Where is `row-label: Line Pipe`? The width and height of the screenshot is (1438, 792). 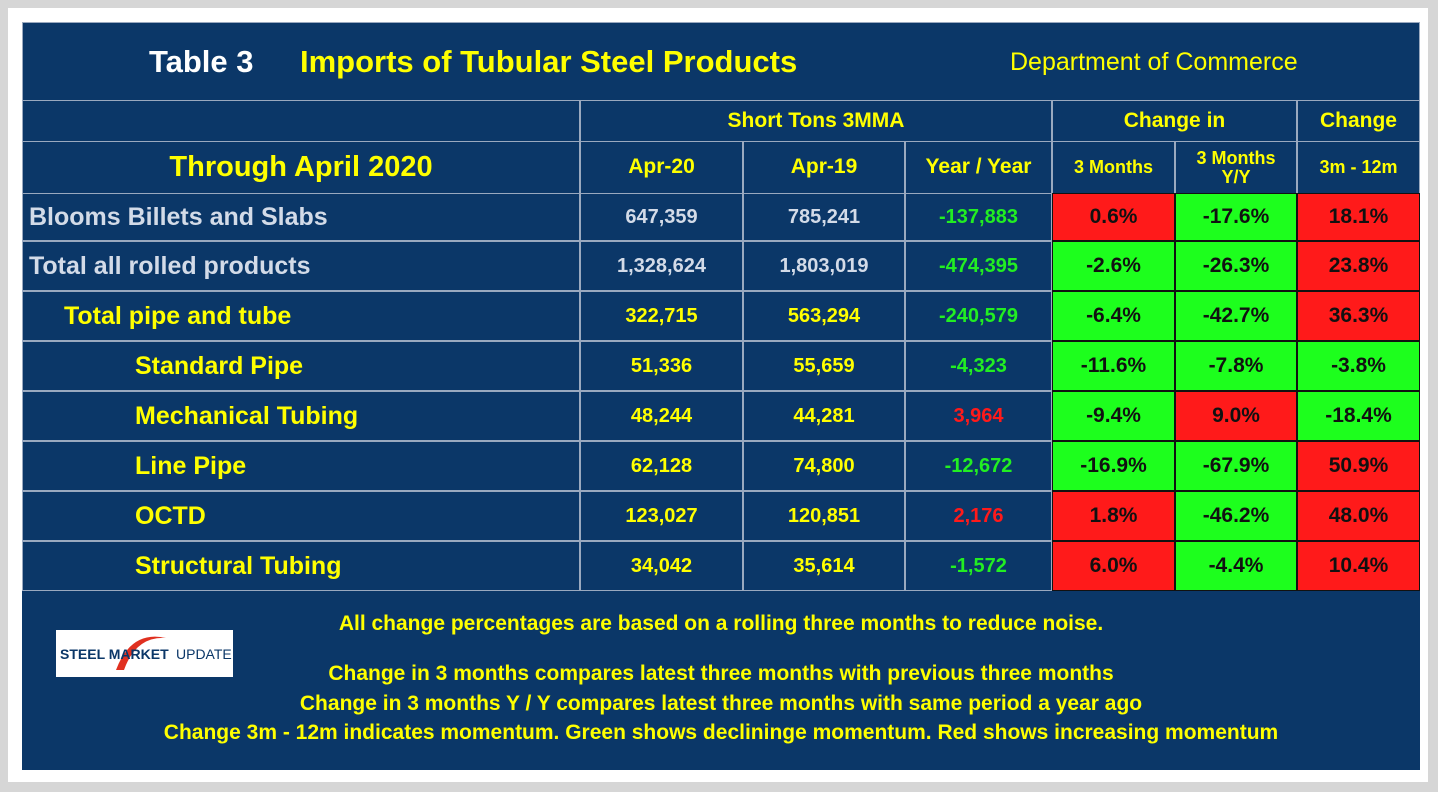 row-label: Line Pipe is located at coordinates (301, 466).